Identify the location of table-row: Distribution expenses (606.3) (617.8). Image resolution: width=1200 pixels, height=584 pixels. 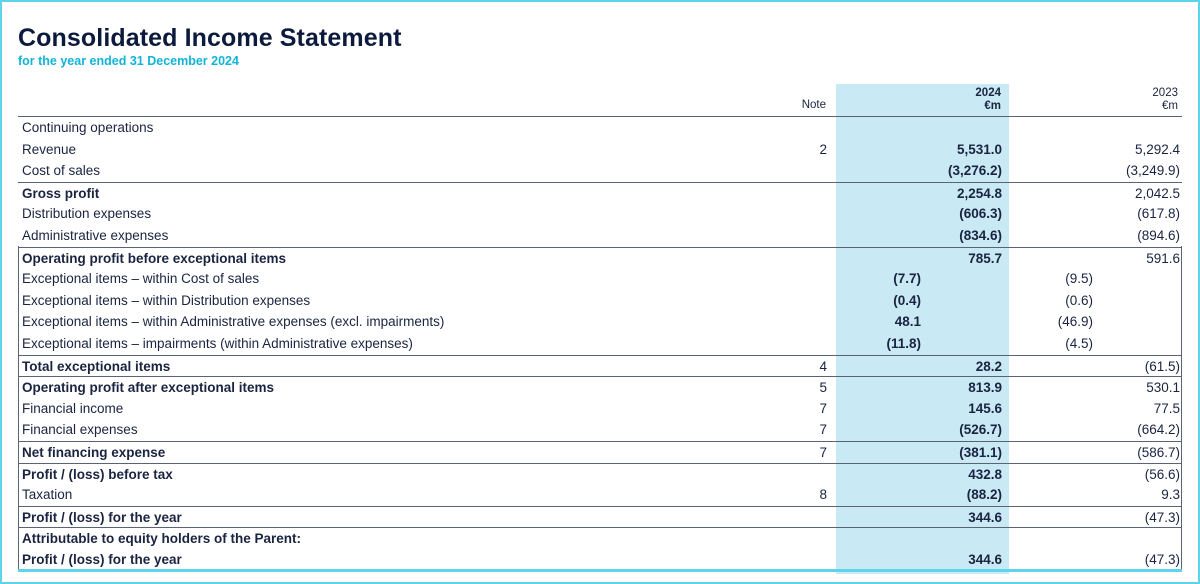
(600, 214).